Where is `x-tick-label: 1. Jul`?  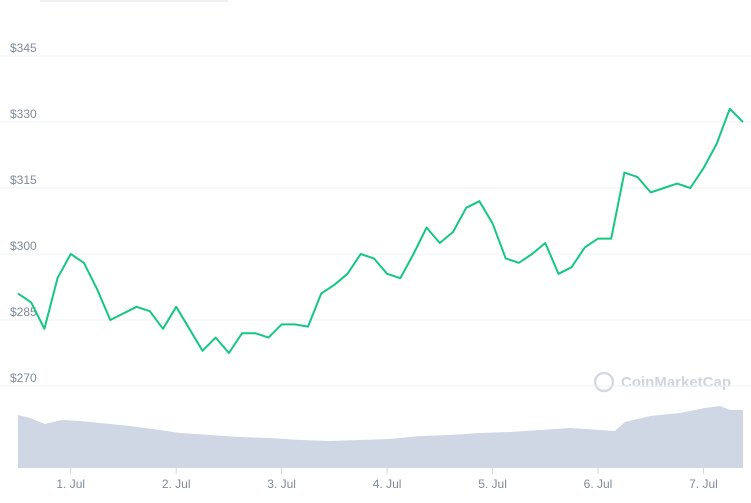 x-tick-label: 1. Jul is located at coordinates (70, 484).